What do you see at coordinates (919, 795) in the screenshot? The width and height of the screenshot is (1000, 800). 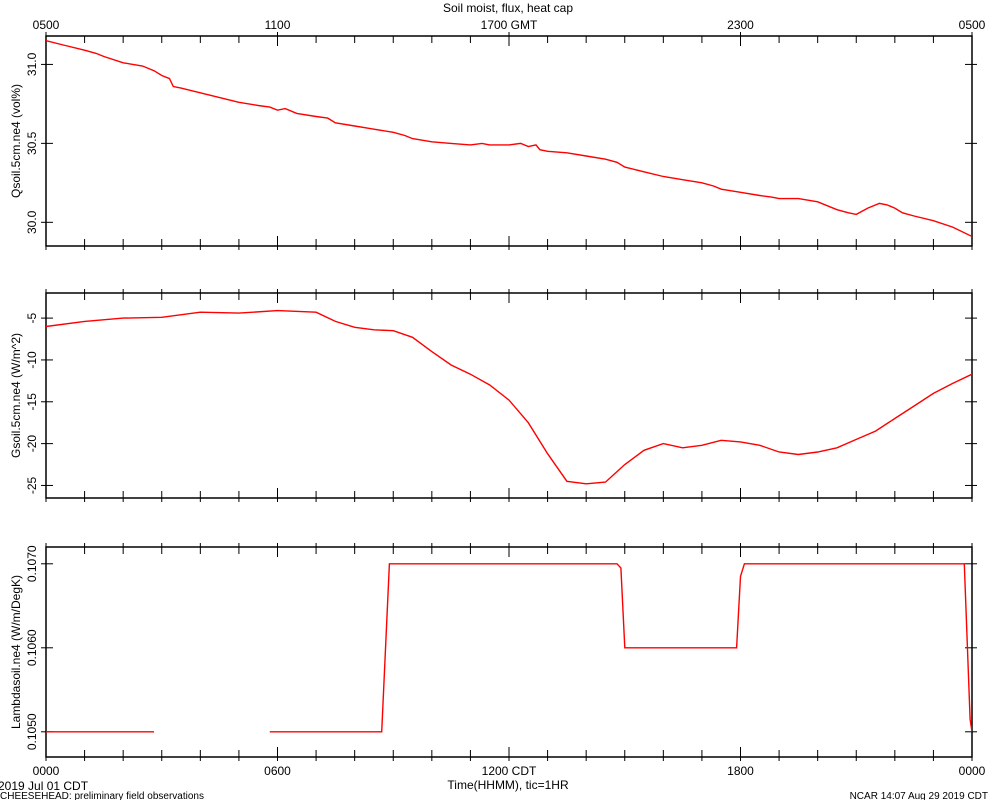 I see `footer-credit: NCAR 14:07 Aug 29 2019 CDT` at bounding box center [919, 795].